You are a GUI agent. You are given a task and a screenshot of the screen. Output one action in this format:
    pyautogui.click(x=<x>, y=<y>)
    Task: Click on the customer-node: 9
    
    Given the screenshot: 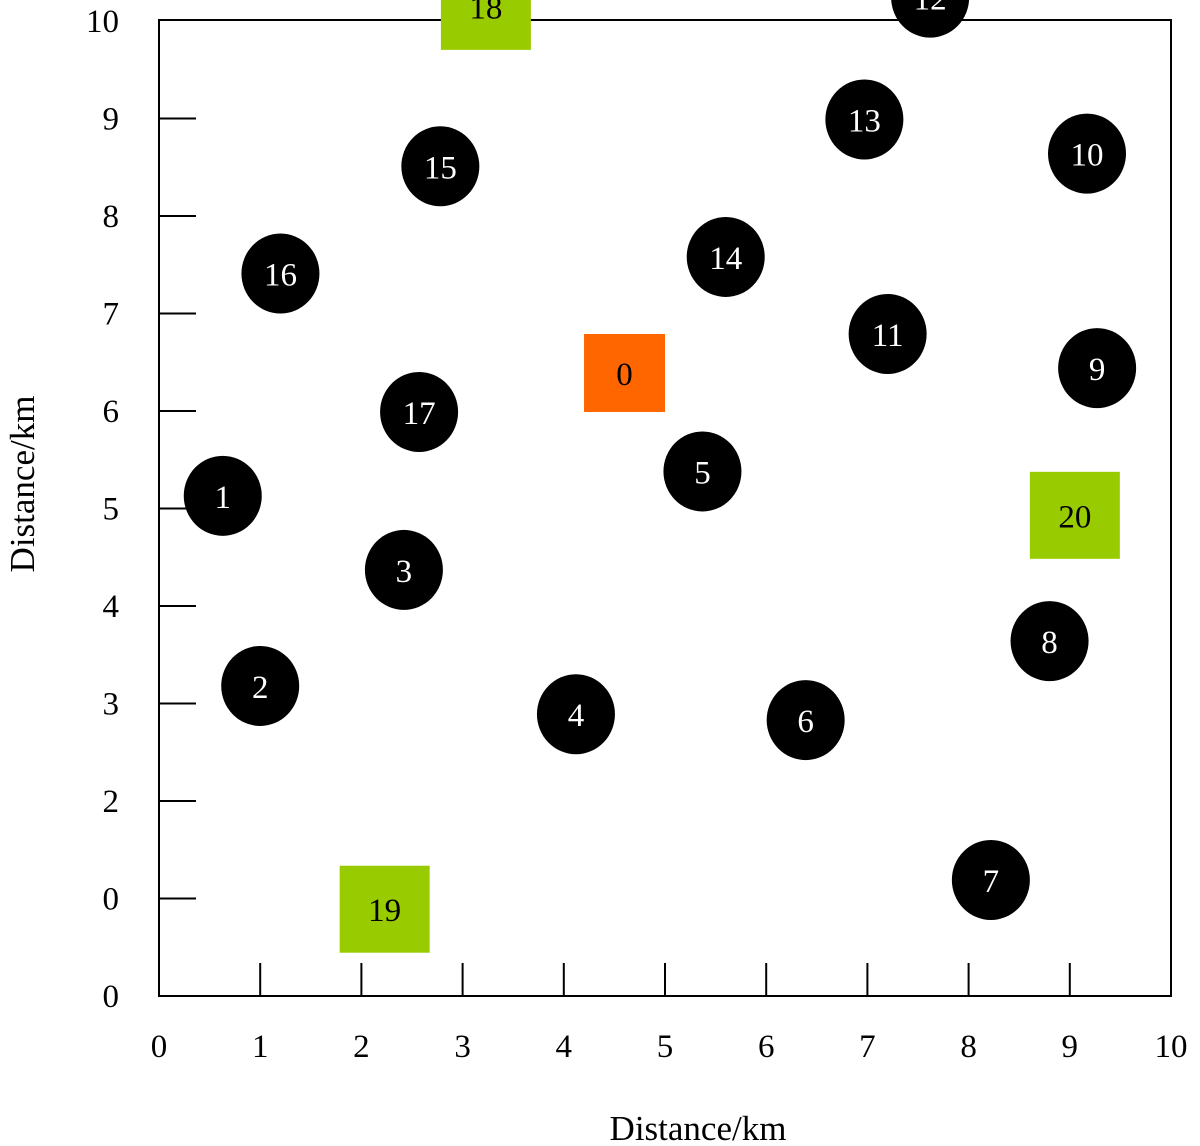 What is the action you would take?
    pyautogui.click(x=1097, y=368)
    